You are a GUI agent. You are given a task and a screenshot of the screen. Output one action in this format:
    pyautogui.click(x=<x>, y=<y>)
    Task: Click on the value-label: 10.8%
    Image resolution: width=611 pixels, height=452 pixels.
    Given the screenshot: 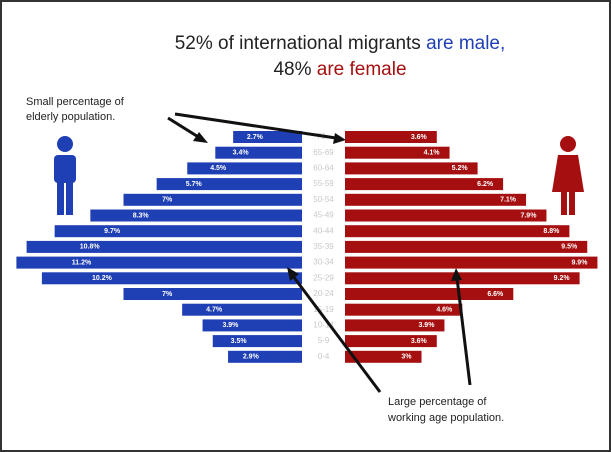 What is the action you would take?
    pyautogui.click(x=90, y=247)
    